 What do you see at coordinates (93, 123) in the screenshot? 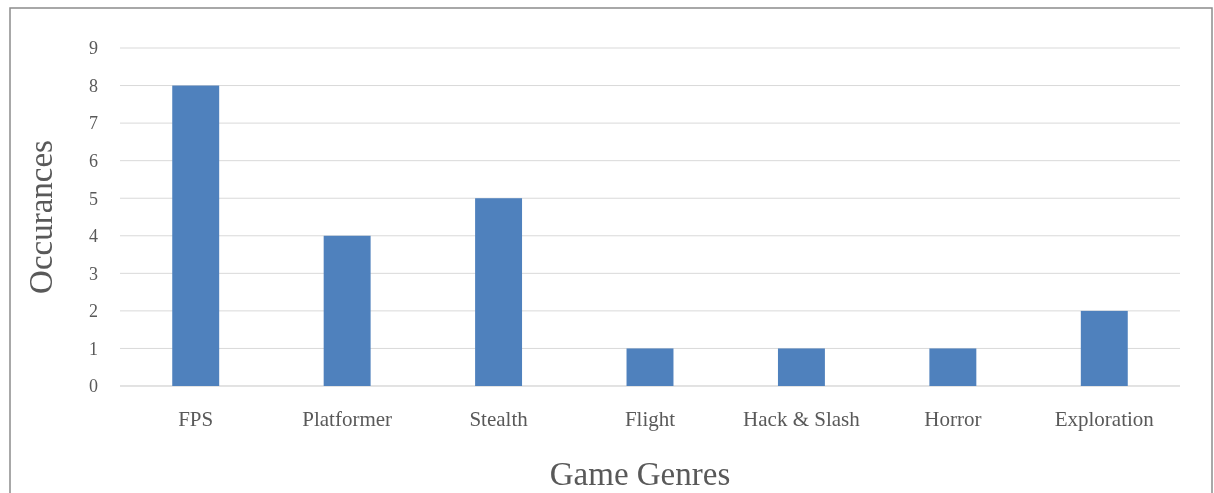
I see `y-tick-label: 7` at bounding box center [93, 123].